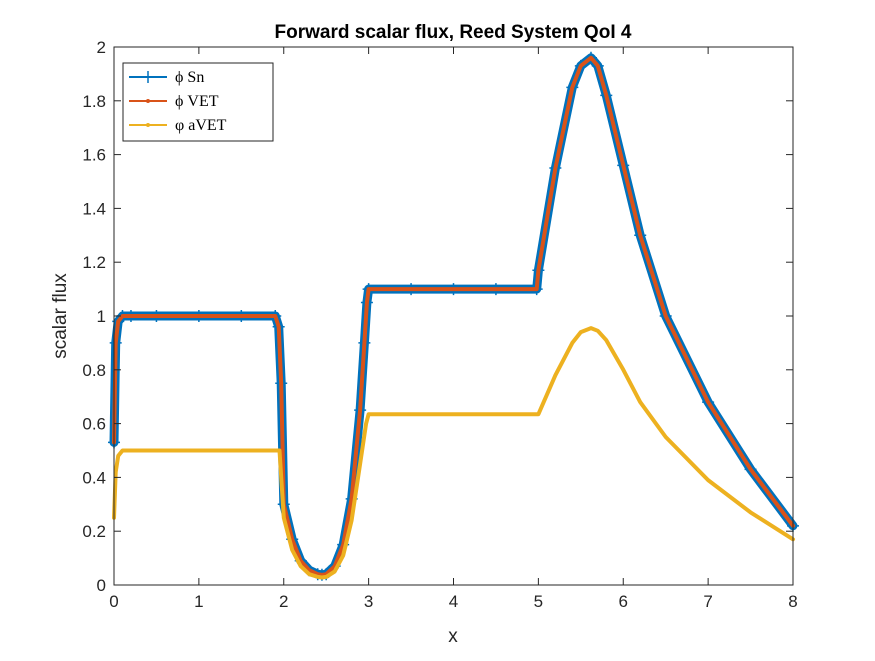 The height and width of the screenshot is (661, 875). What do you see at coordinates (189, 77) in the screenshot?
I see `legend-label: ϕ Sn` at bounding box center [189, 77].